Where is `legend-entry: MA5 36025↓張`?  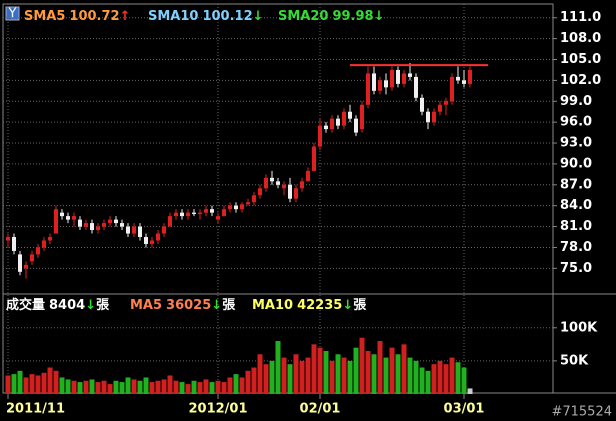 legend-entry: MA5 36025↓張 is located at coordinates (183, 305).